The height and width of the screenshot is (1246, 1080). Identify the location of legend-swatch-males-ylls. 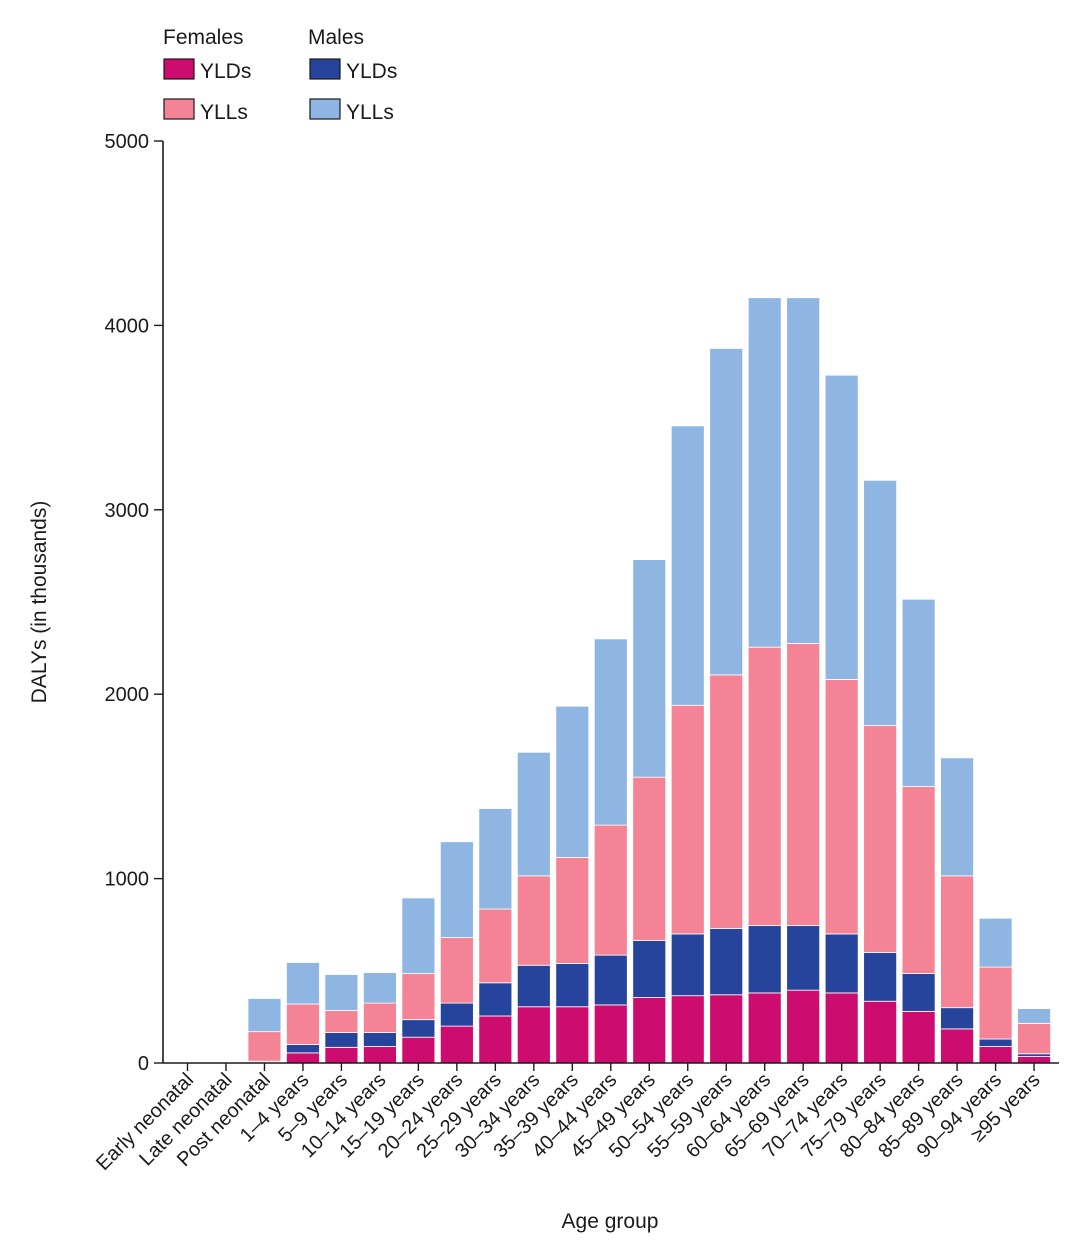
(325, 109).